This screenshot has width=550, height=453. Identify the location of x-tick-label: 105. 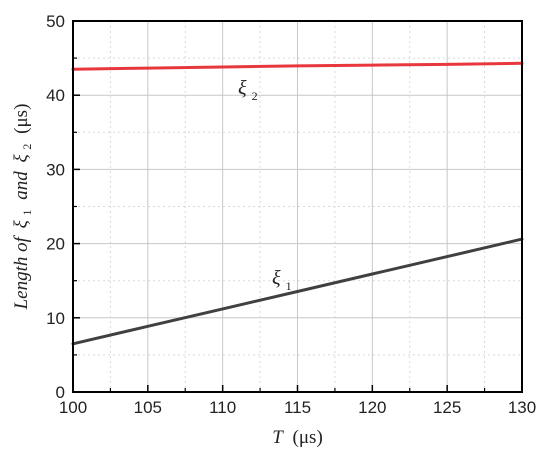
(148, 407).